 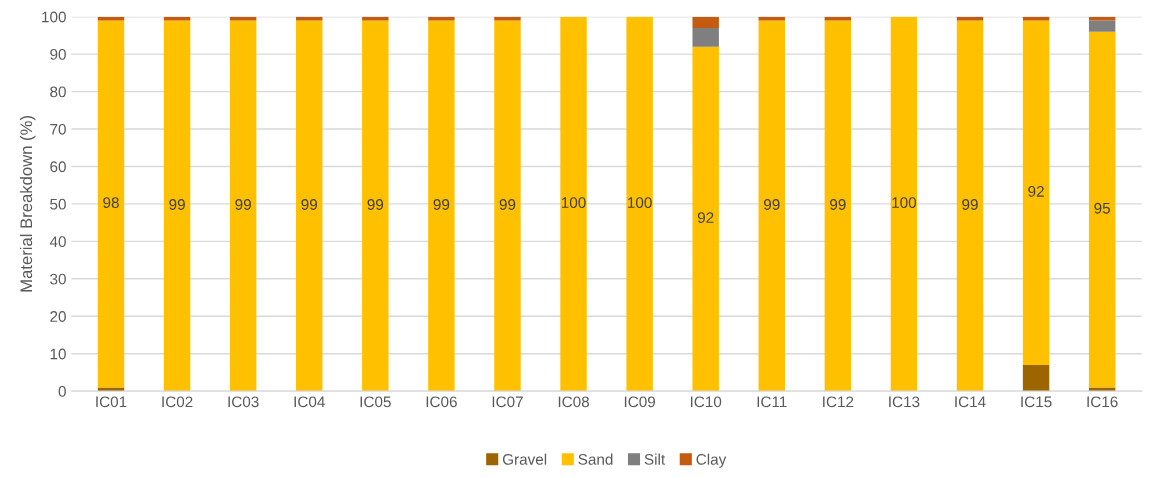 What do you see at coordinates (375, 402) in the screenshot?
I see `x-tick-label: IC05` at bounding box center [375, 402].